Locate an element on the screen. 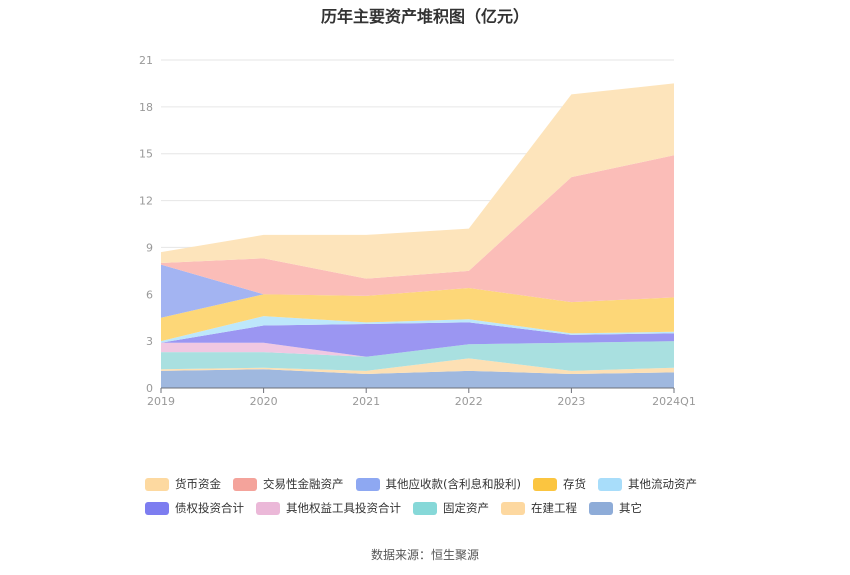 Image resolution: width=850 pixels, height=575 pixels. legend-item: 固定资产 is located at coordinates (451, 508).